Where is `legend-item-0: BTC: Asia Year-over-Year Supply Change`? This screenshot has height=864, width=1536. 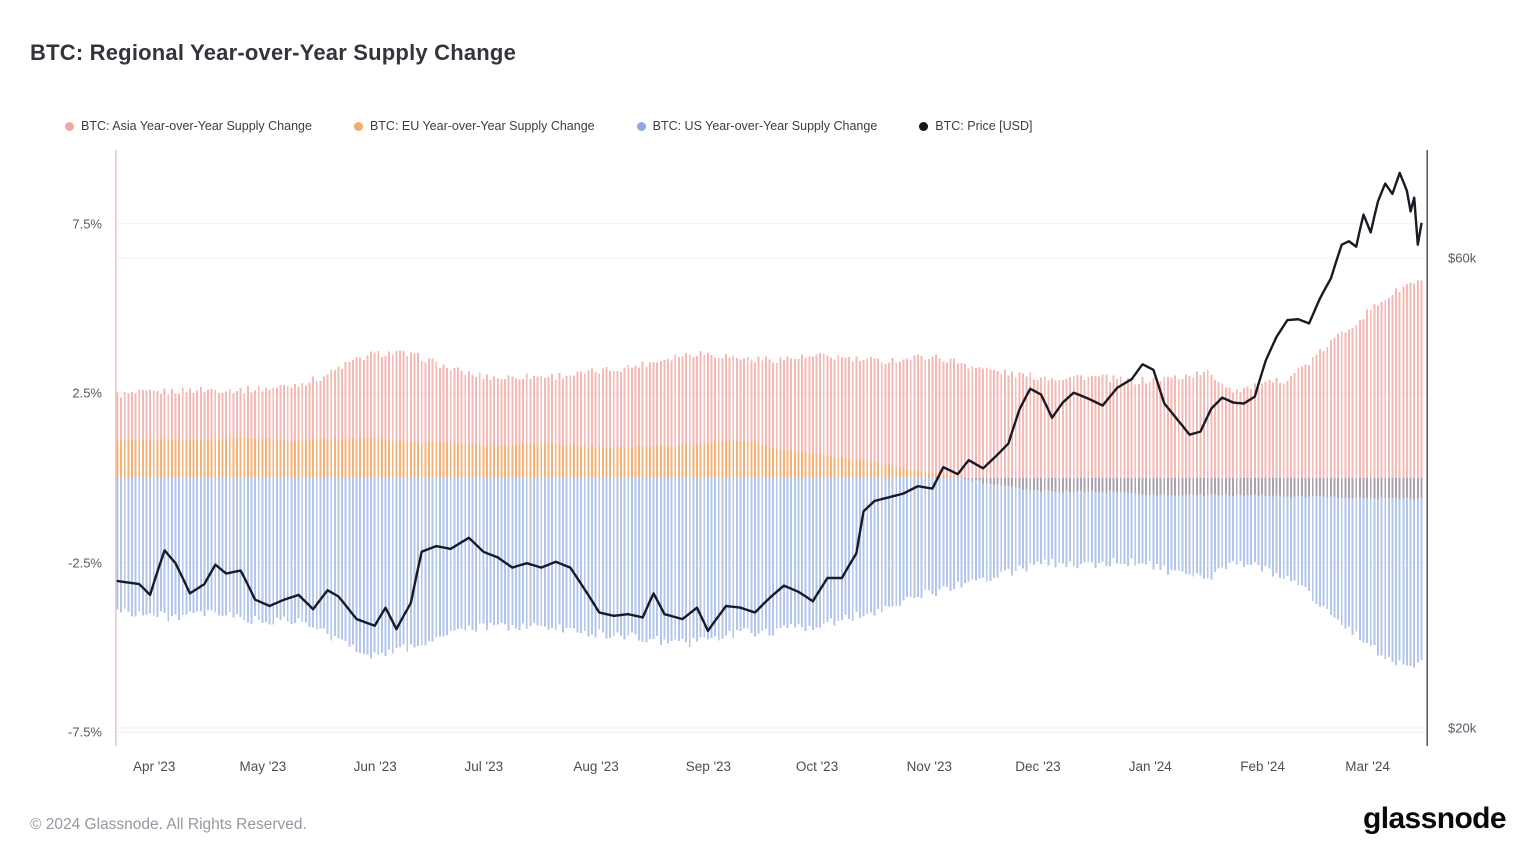 legend-item-0: BTC: Asia Year-over-Year Supply Change is located at coordinates (188, 126).